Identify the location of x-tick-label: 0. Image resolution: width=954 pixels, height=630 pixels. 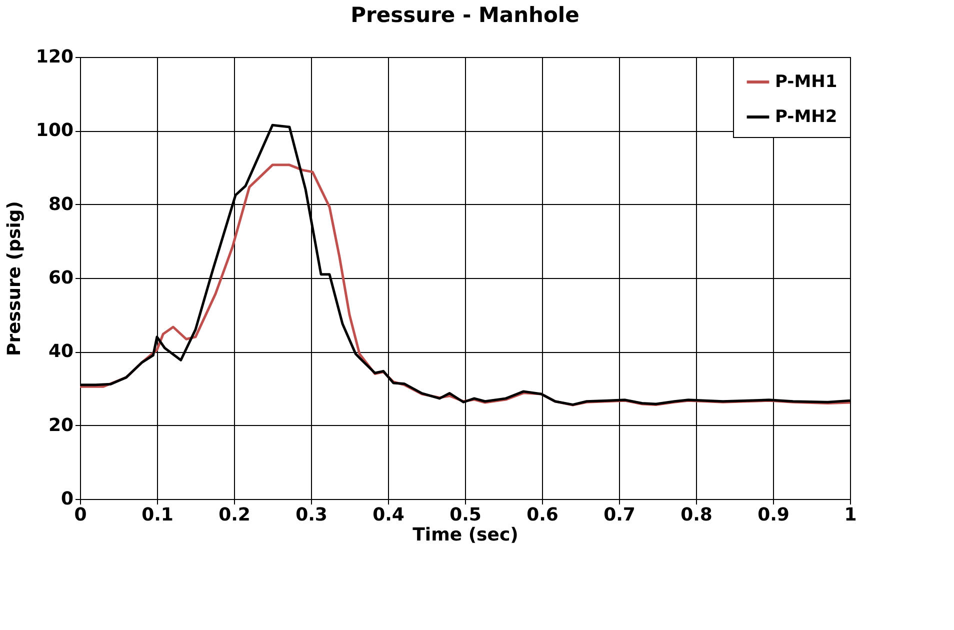
(80, 515).